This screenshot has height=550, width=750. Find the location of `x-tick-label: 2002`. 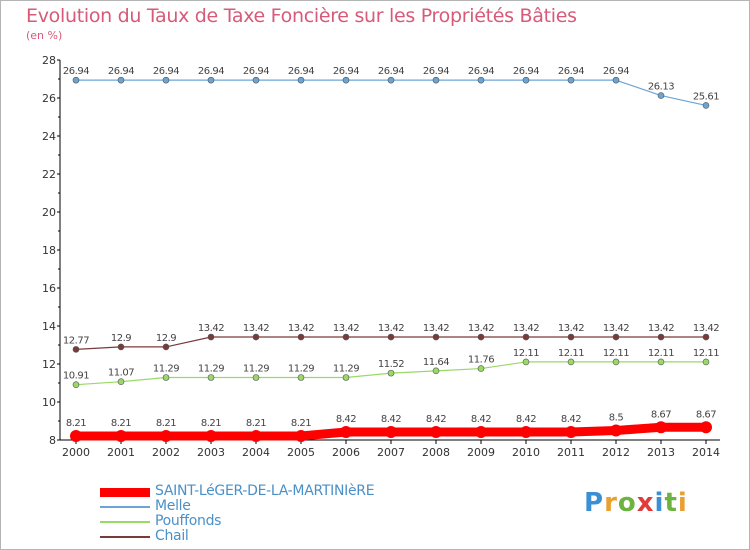

x-tick-label: 2002 is located at coordinates (166, 452).